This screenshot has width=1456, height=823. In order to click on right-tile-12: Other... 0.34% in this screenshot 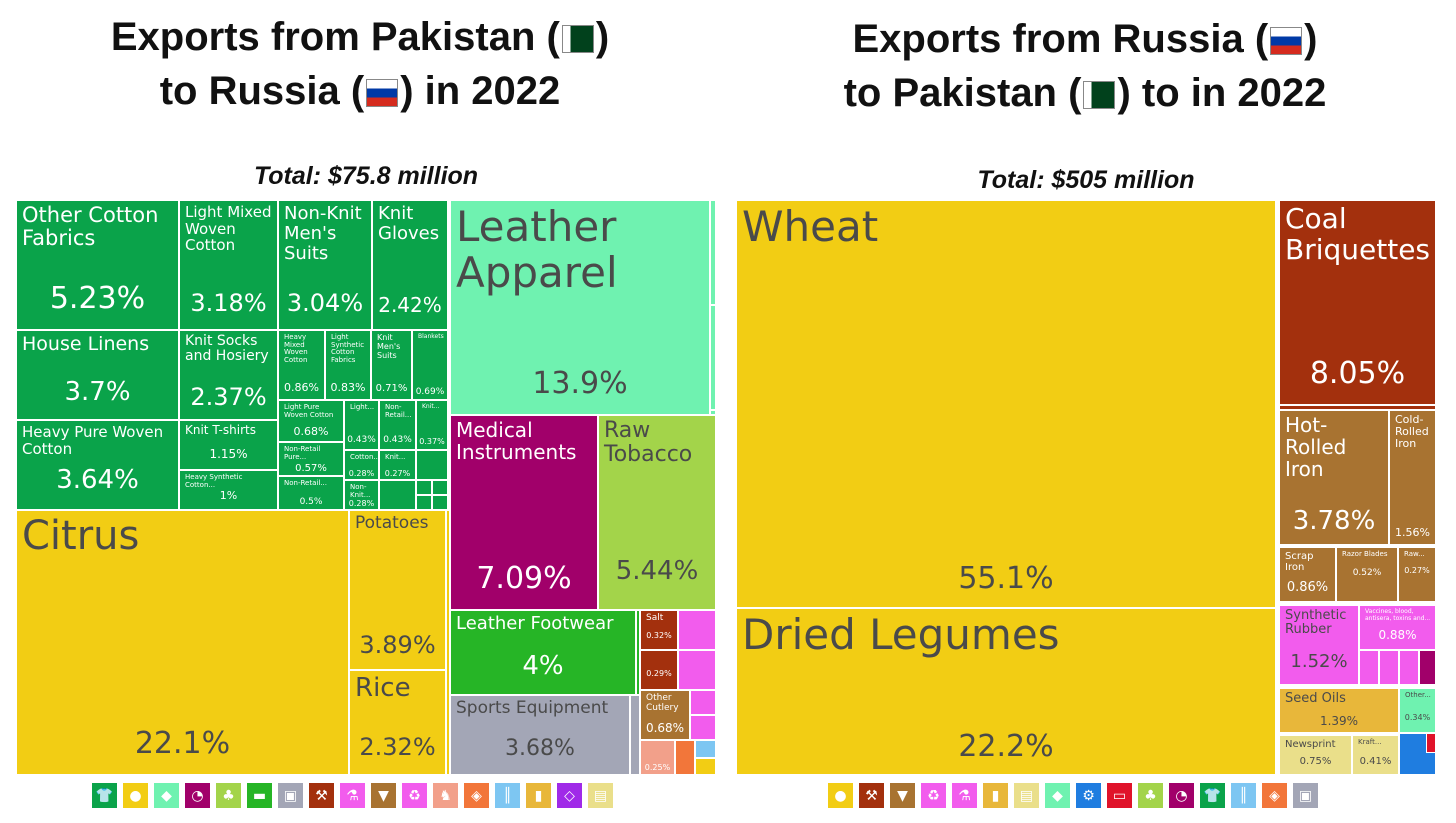, I will do `click(1417, 710)`.